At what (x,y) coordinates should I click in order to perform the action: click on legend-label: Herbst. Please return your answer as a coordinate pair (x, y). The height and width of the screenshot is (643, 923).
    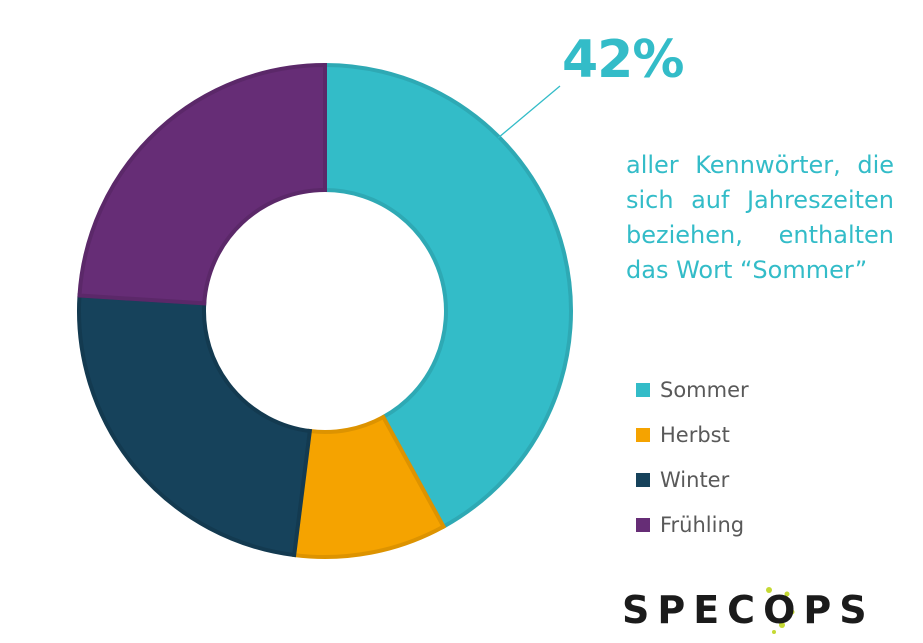
    Looking at the image, I should click on (695, 434).